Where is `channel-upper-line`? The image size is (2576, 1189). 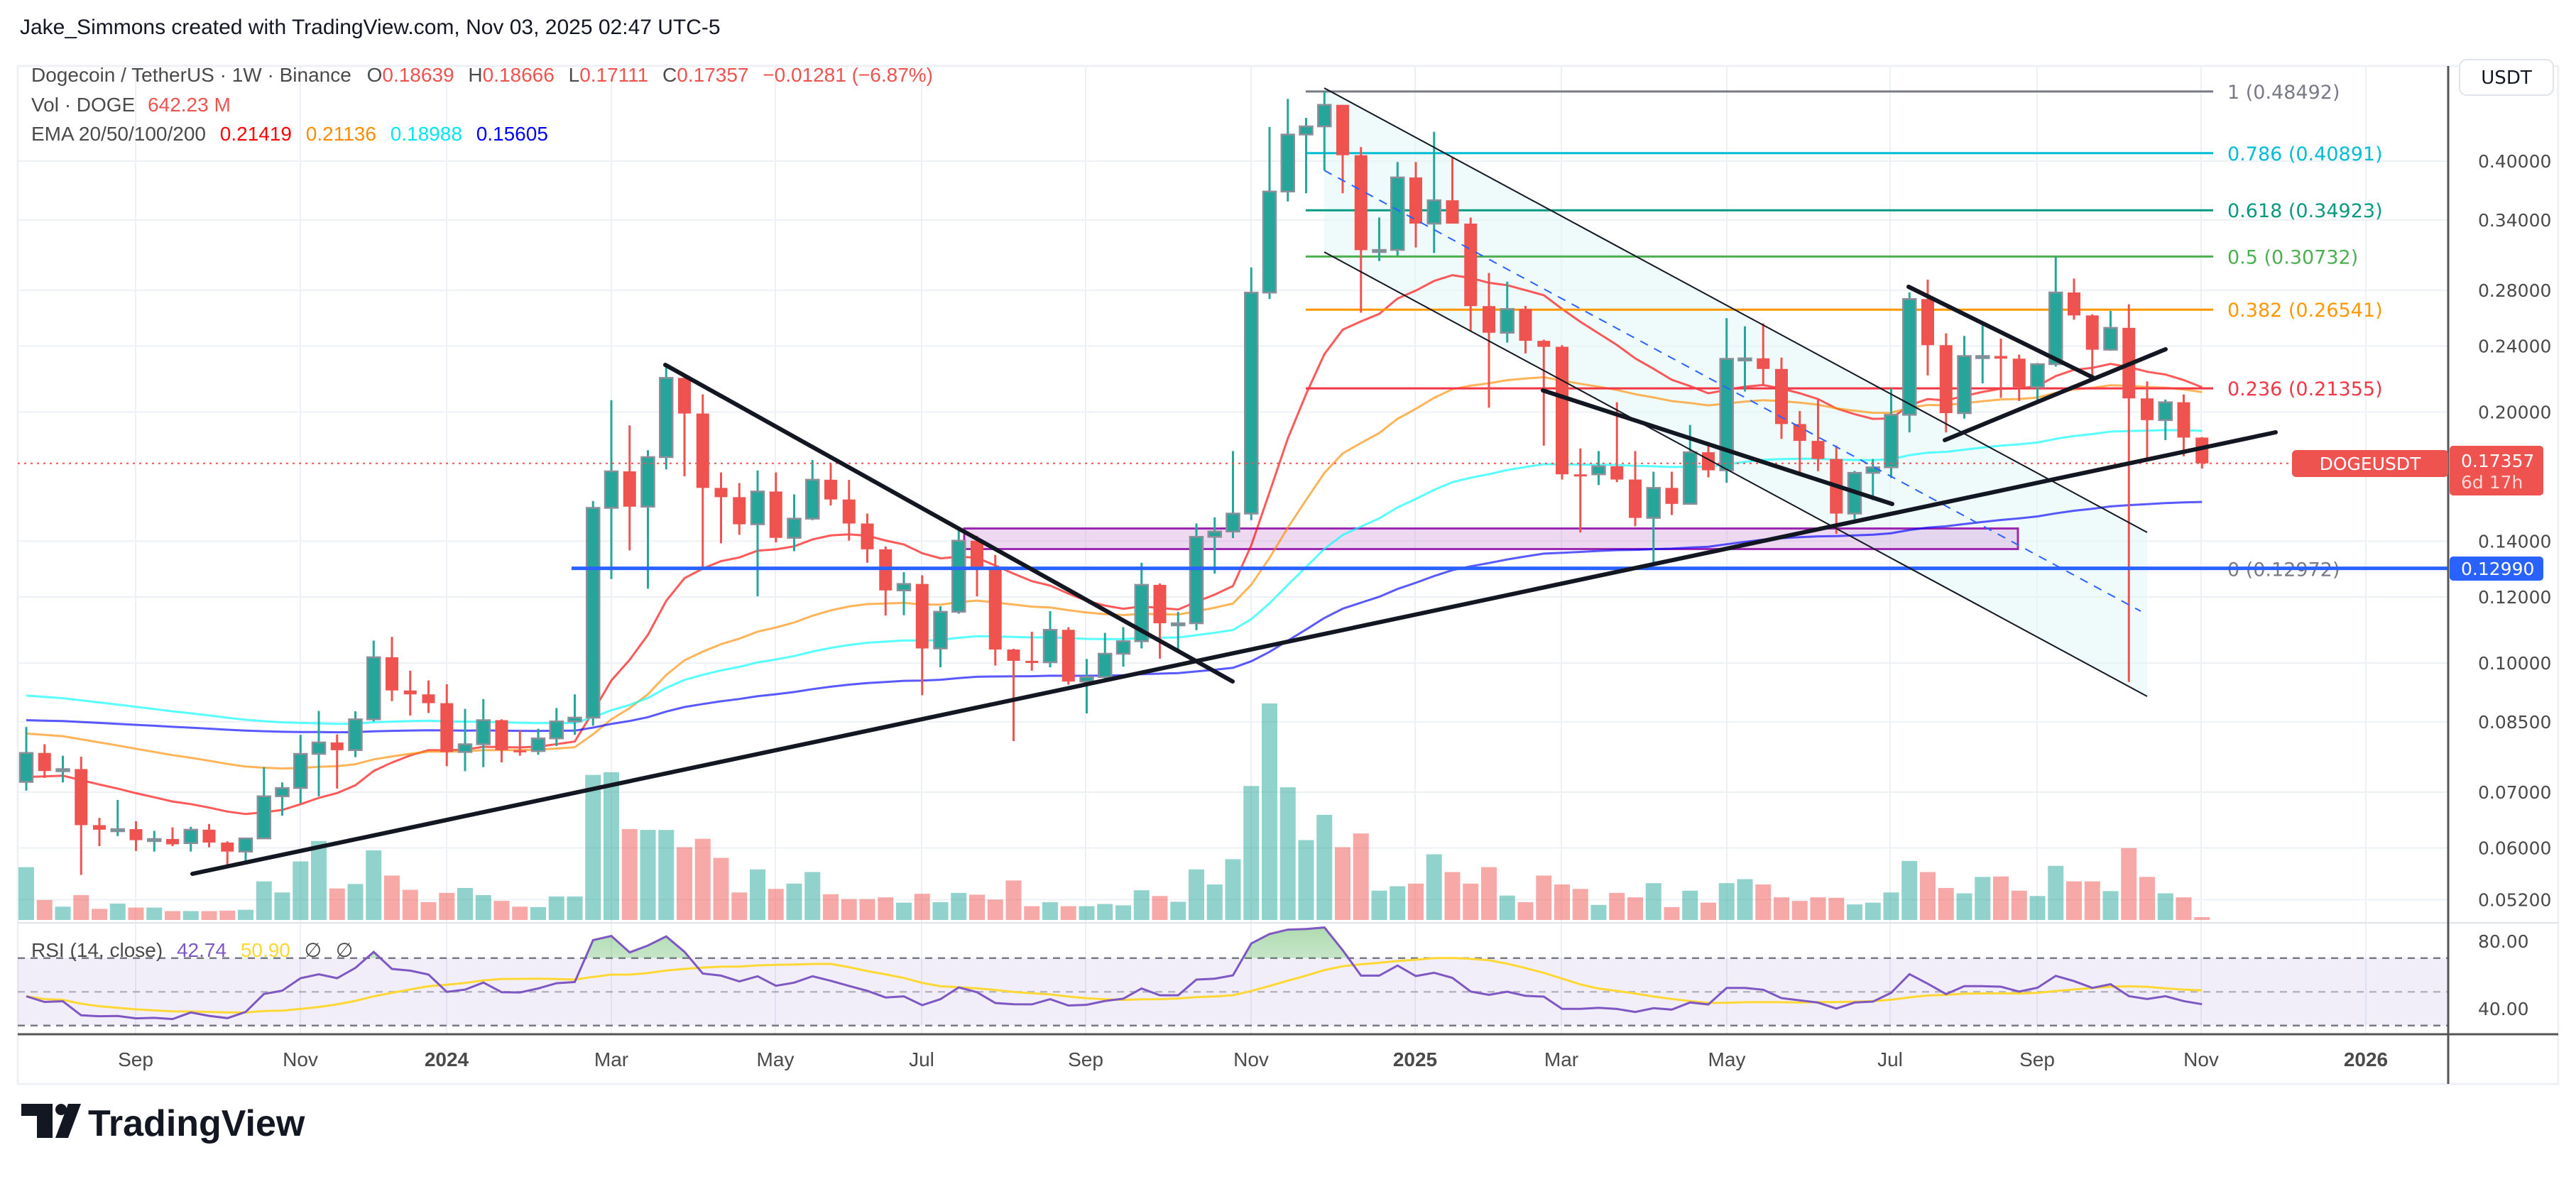
channel-upper-line is located at coordinates (1736, 310).